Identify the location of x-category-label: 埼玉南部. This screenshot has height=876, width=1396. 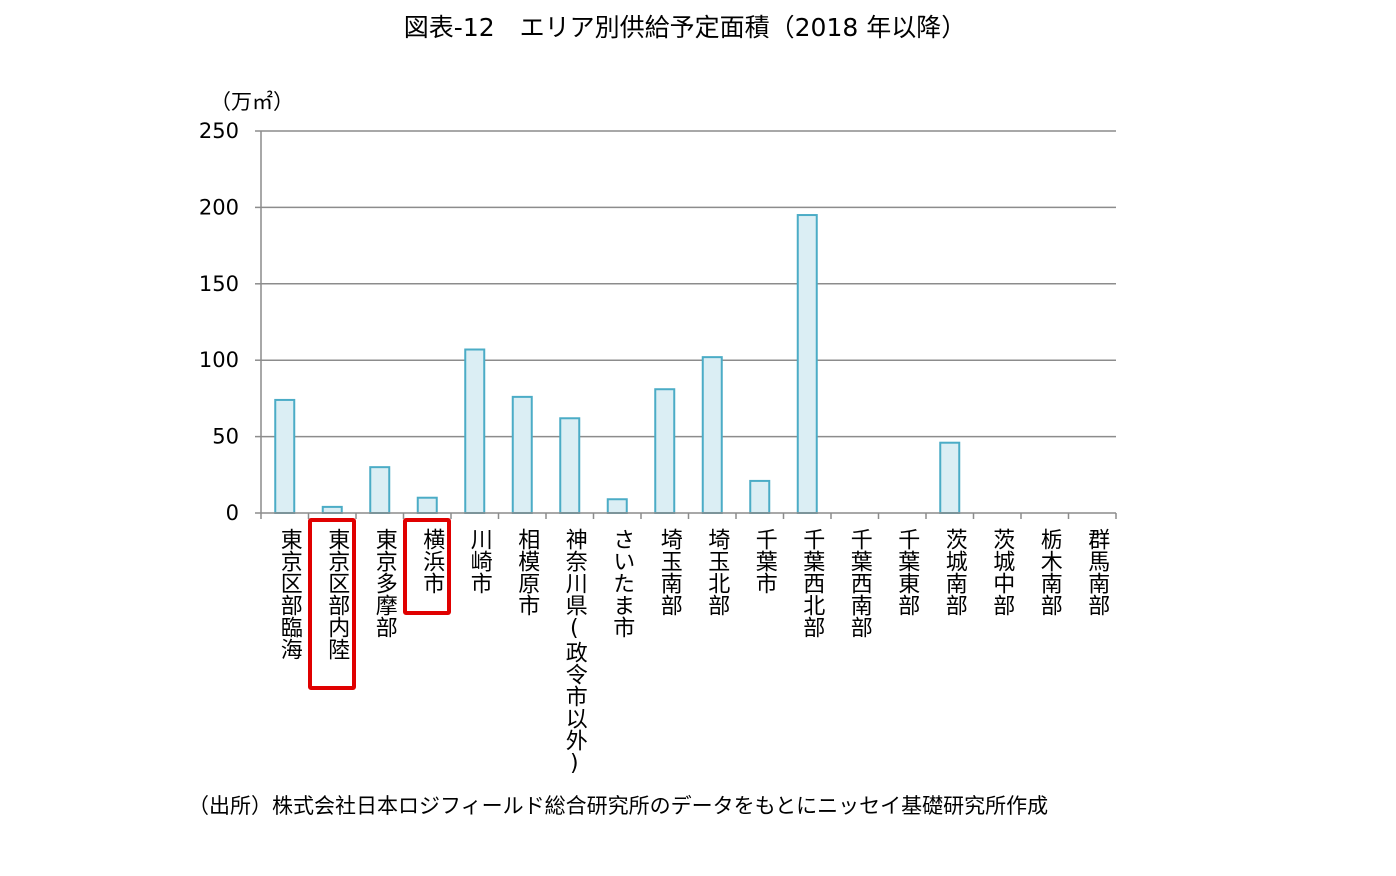
(669, 572).